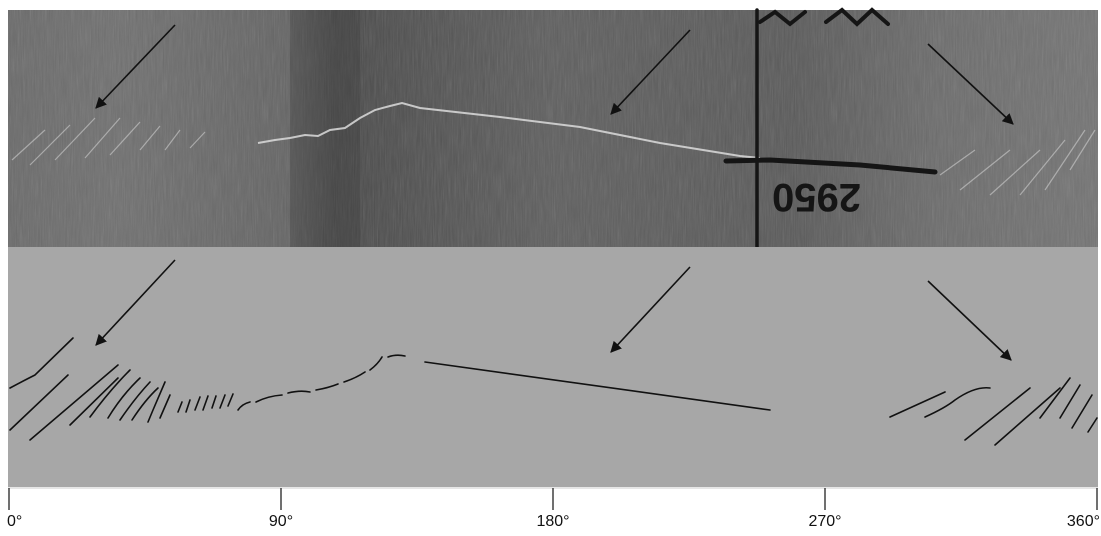  What do you see at coordinates (1017, 162) in the screenshot?
I see `photo-hatch-right` at bounding box center [1017, 162].